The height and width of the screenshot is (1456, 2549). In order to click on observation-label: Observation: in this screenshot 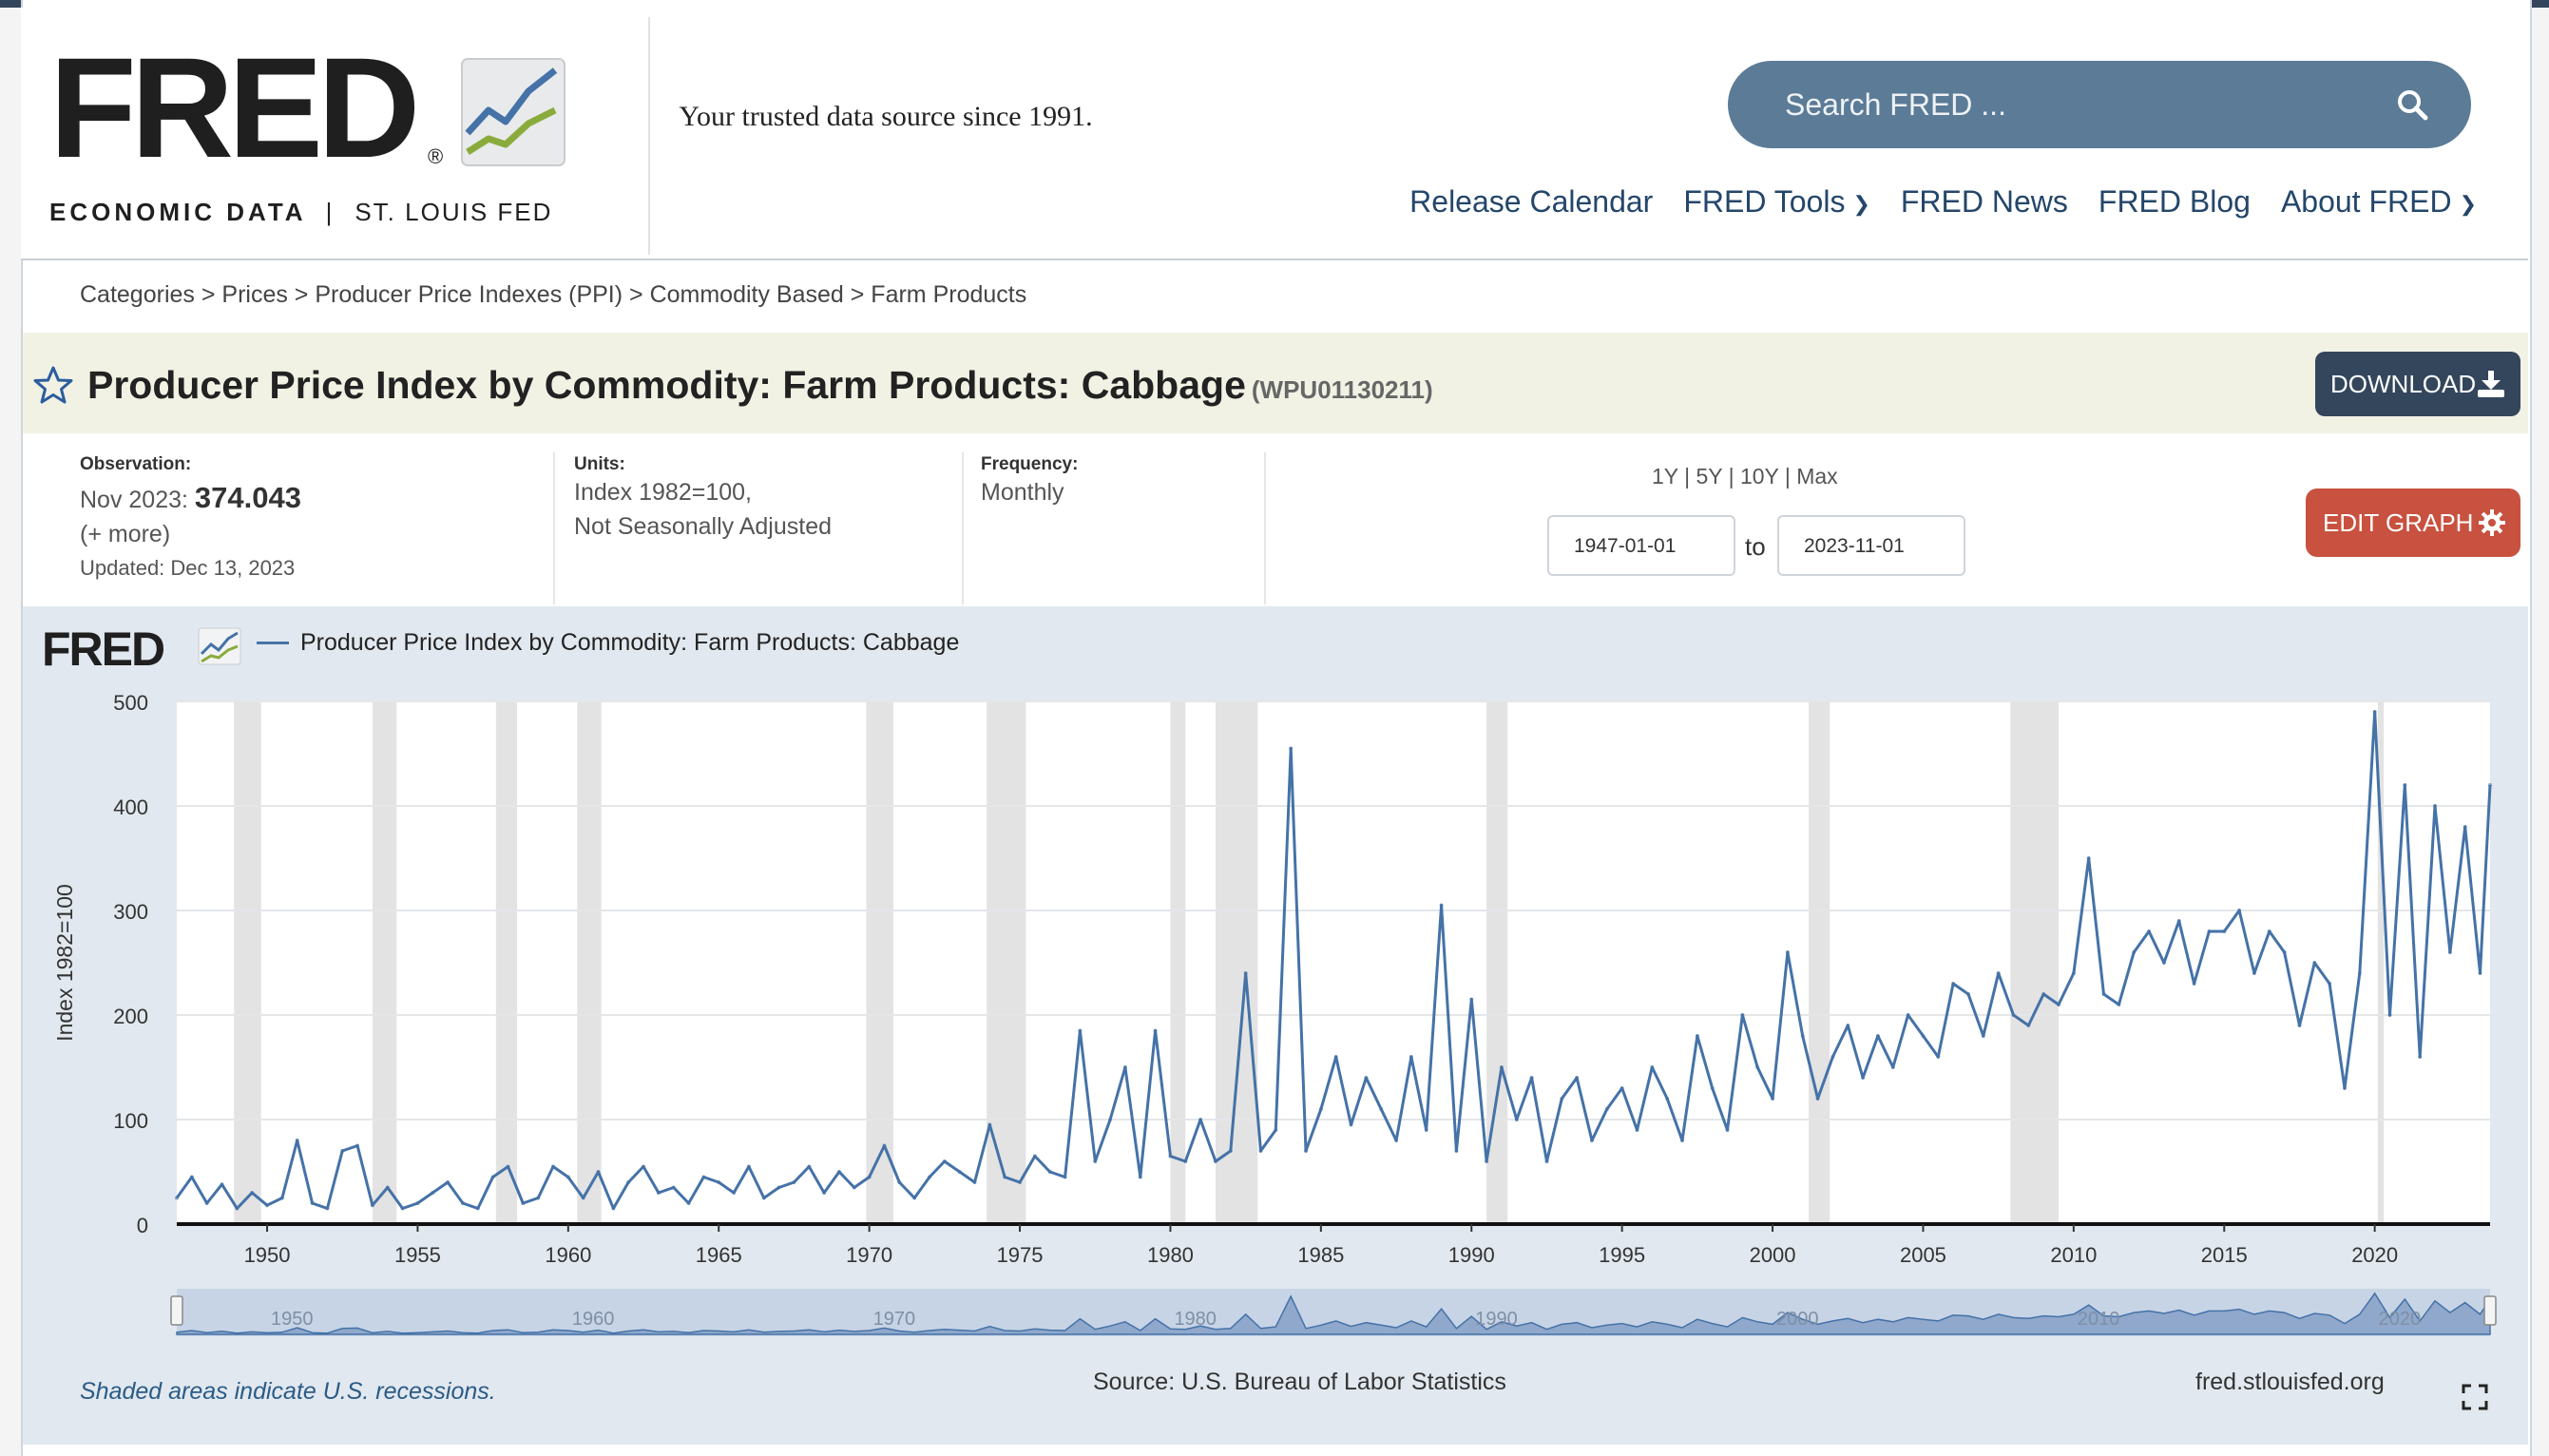, I will do `click(136, 464)`.